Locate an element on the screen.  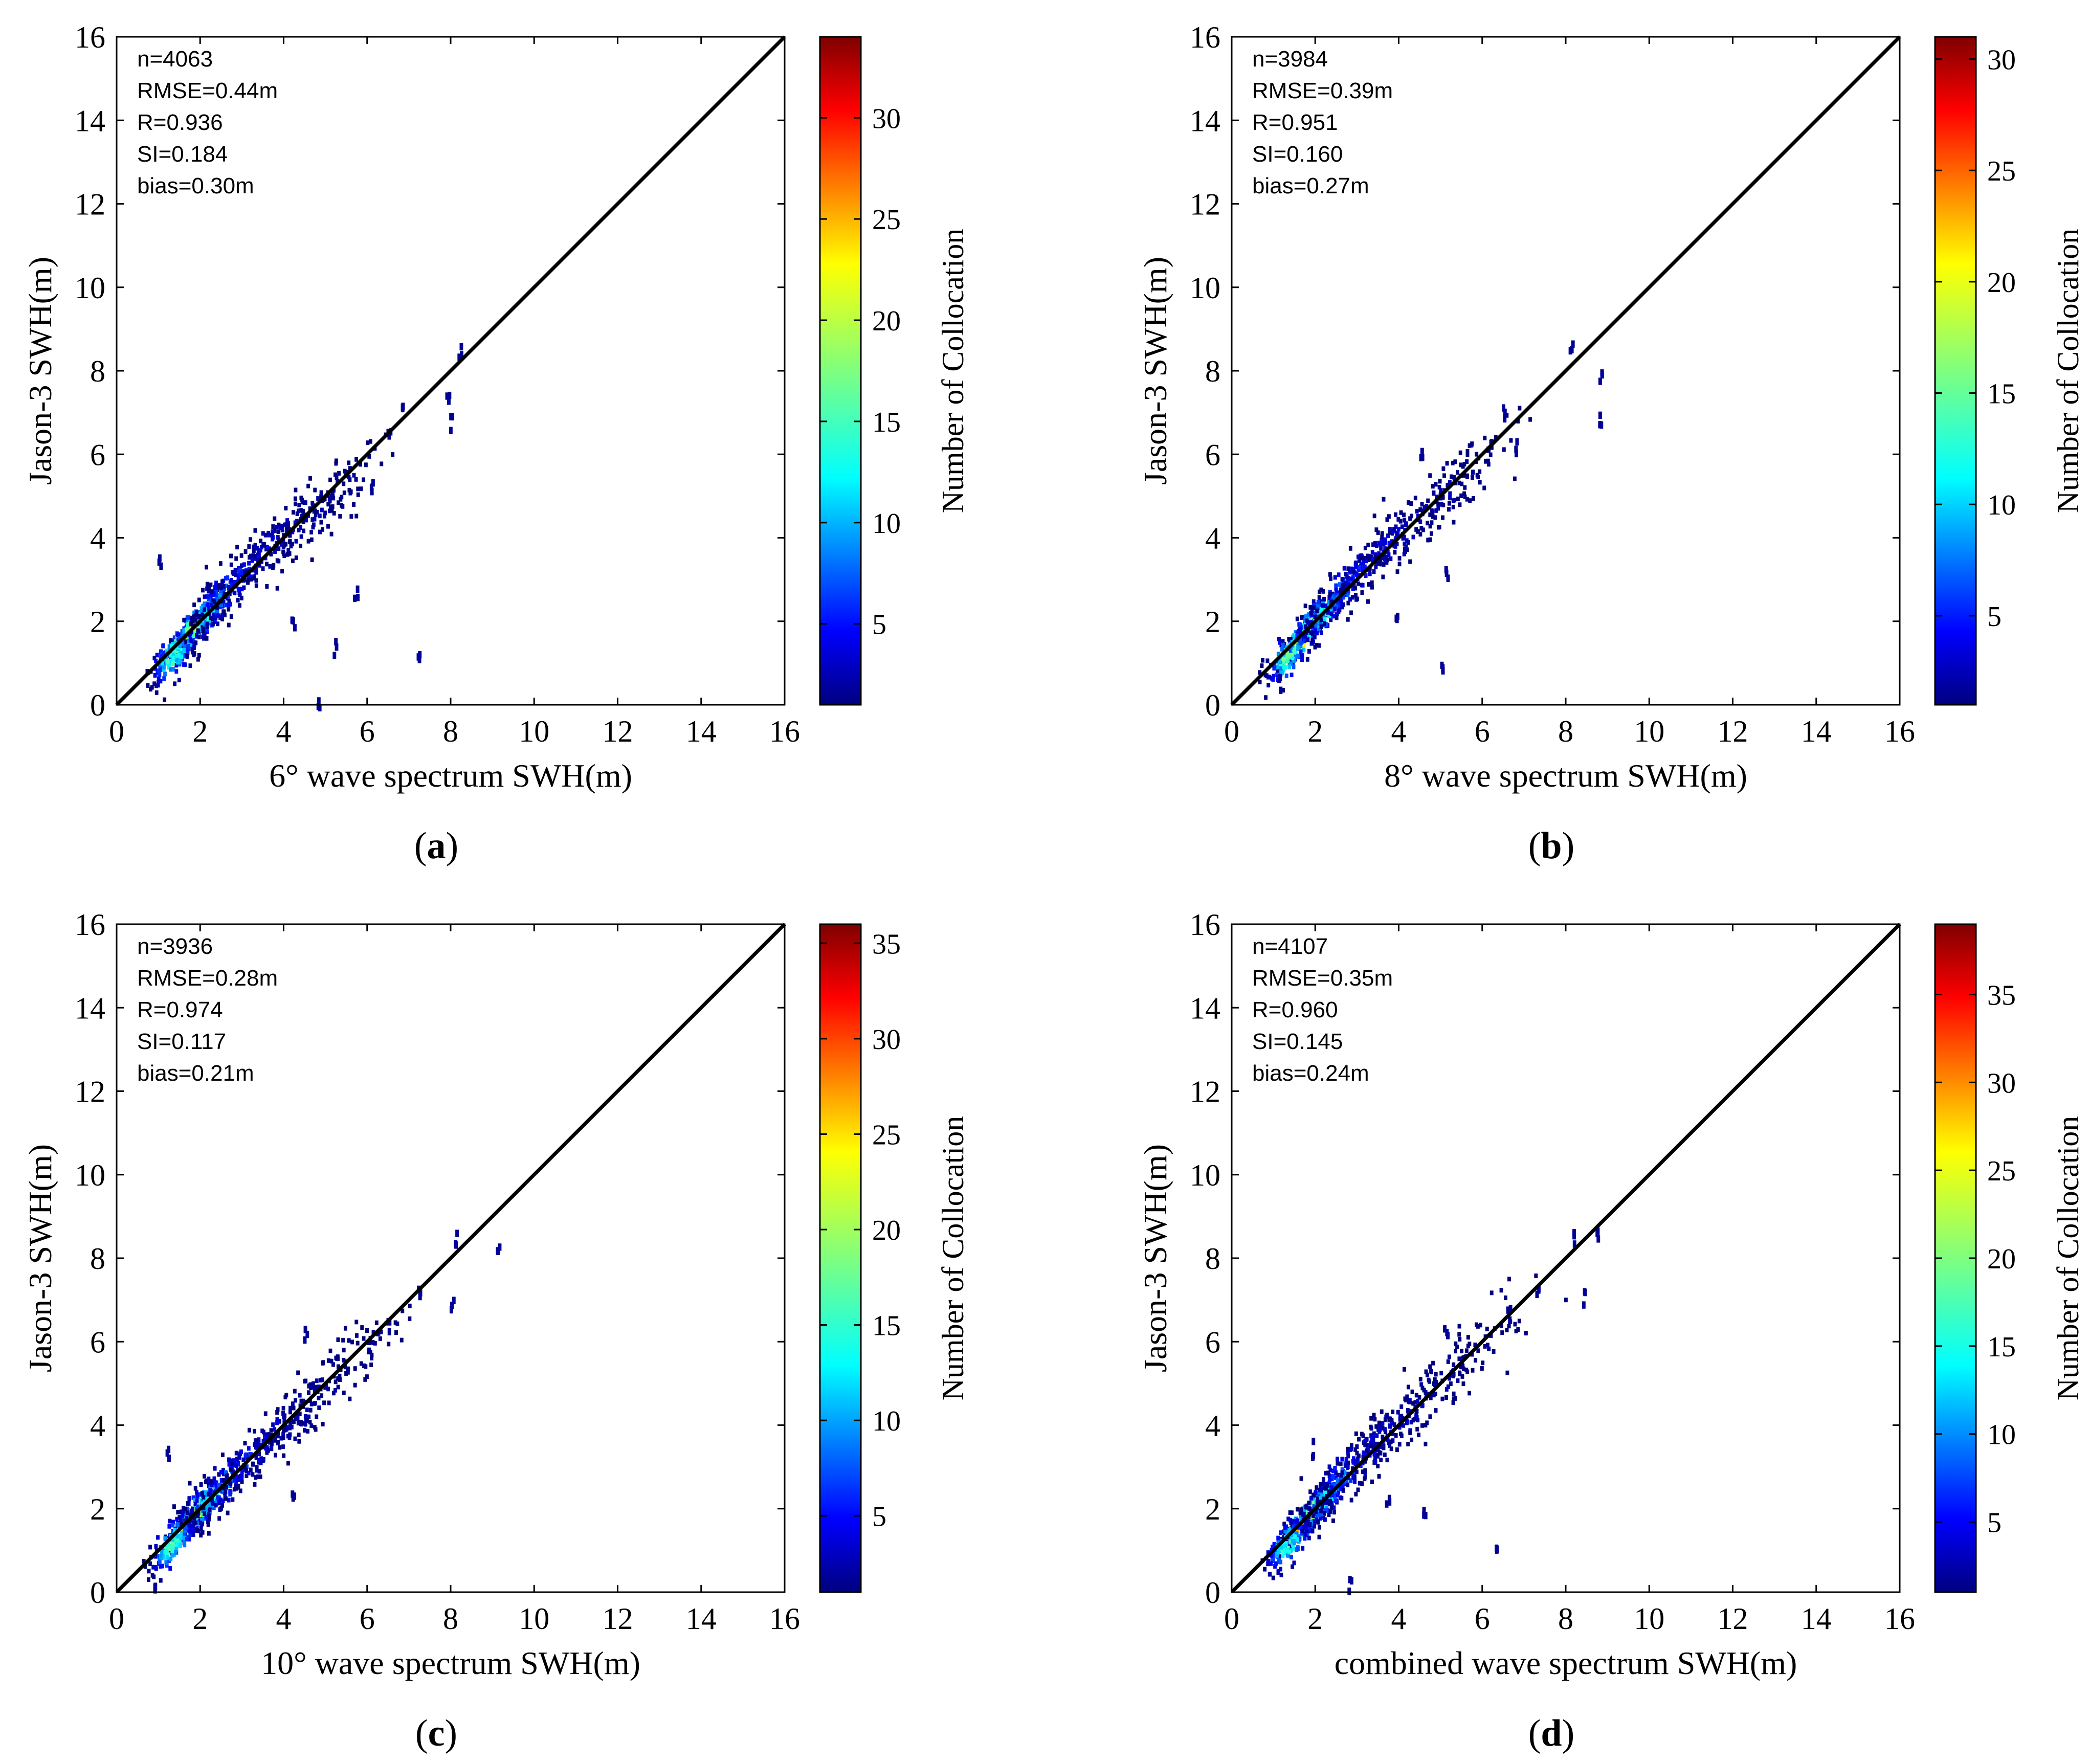
colorbar-tick-label: 15 is located at coordinates (886, 422).